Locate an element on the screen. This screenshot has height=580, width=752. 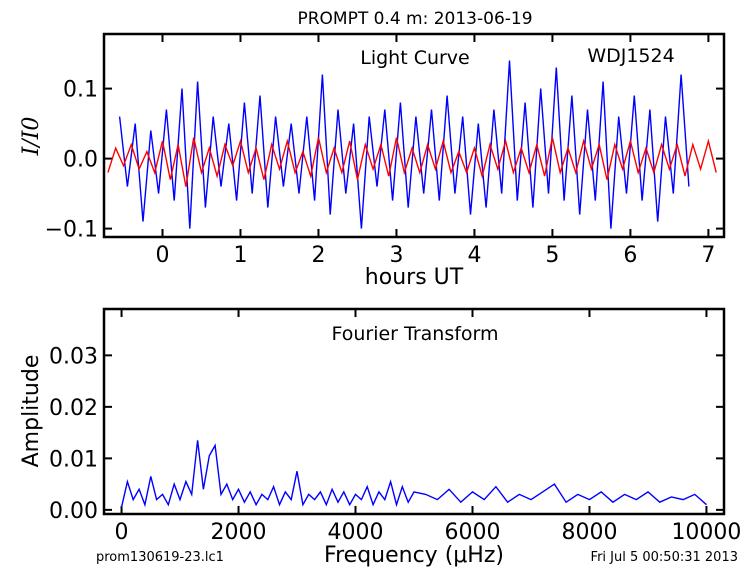
lc-xtick-label: 3 is located at coordinates (396, 255).